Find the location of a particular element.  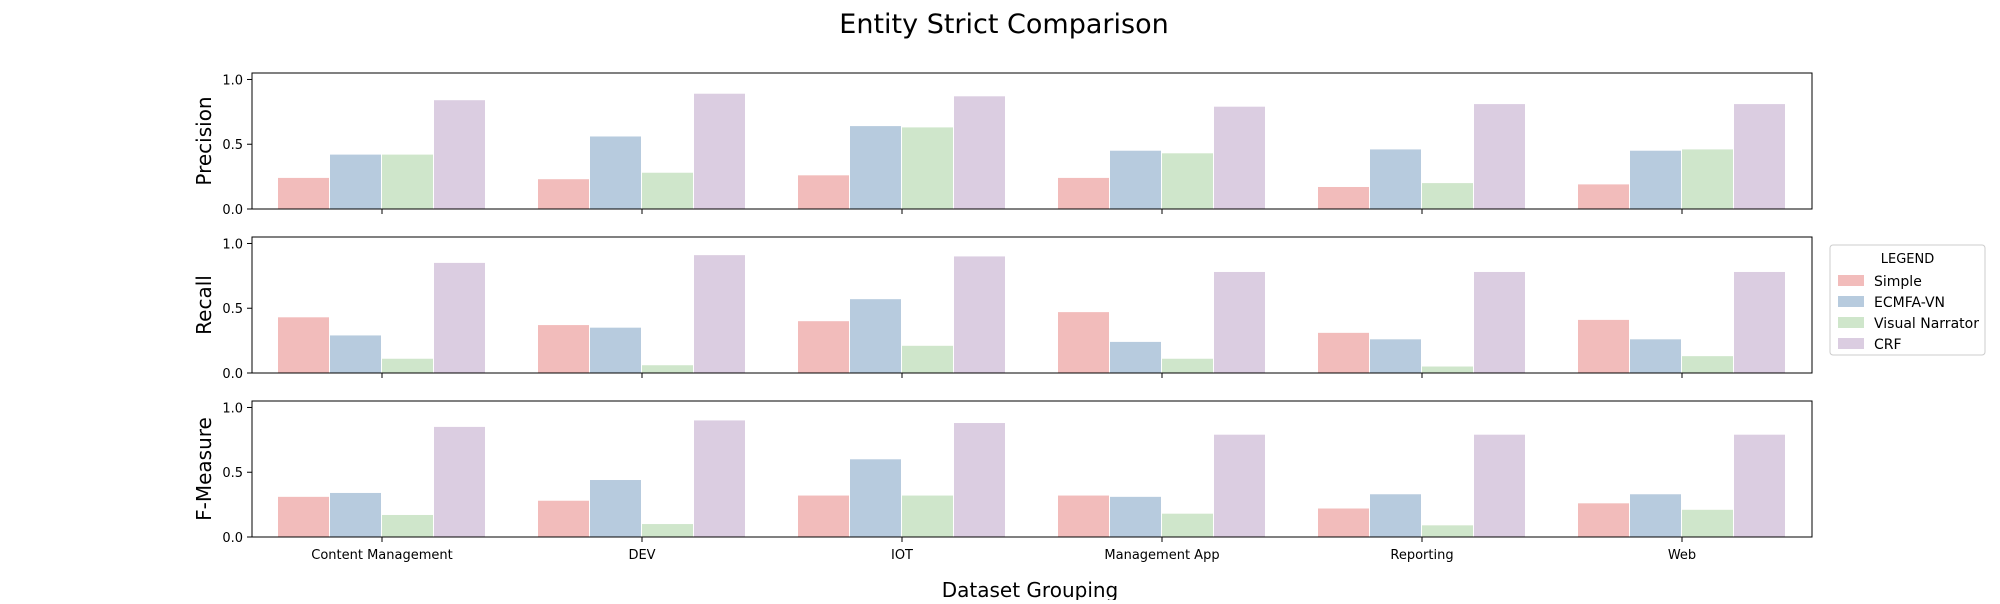

legend-label-1: ECMFA-VN is located at coordinates (1909, 303).